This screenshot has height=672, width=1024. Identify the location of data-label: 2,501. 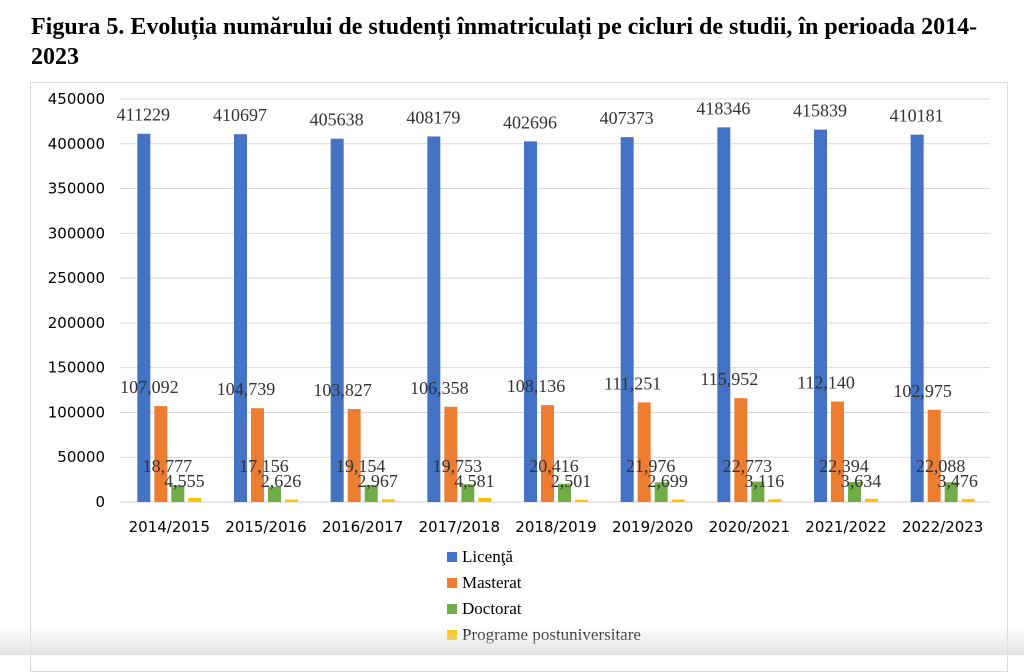
(571, 481).